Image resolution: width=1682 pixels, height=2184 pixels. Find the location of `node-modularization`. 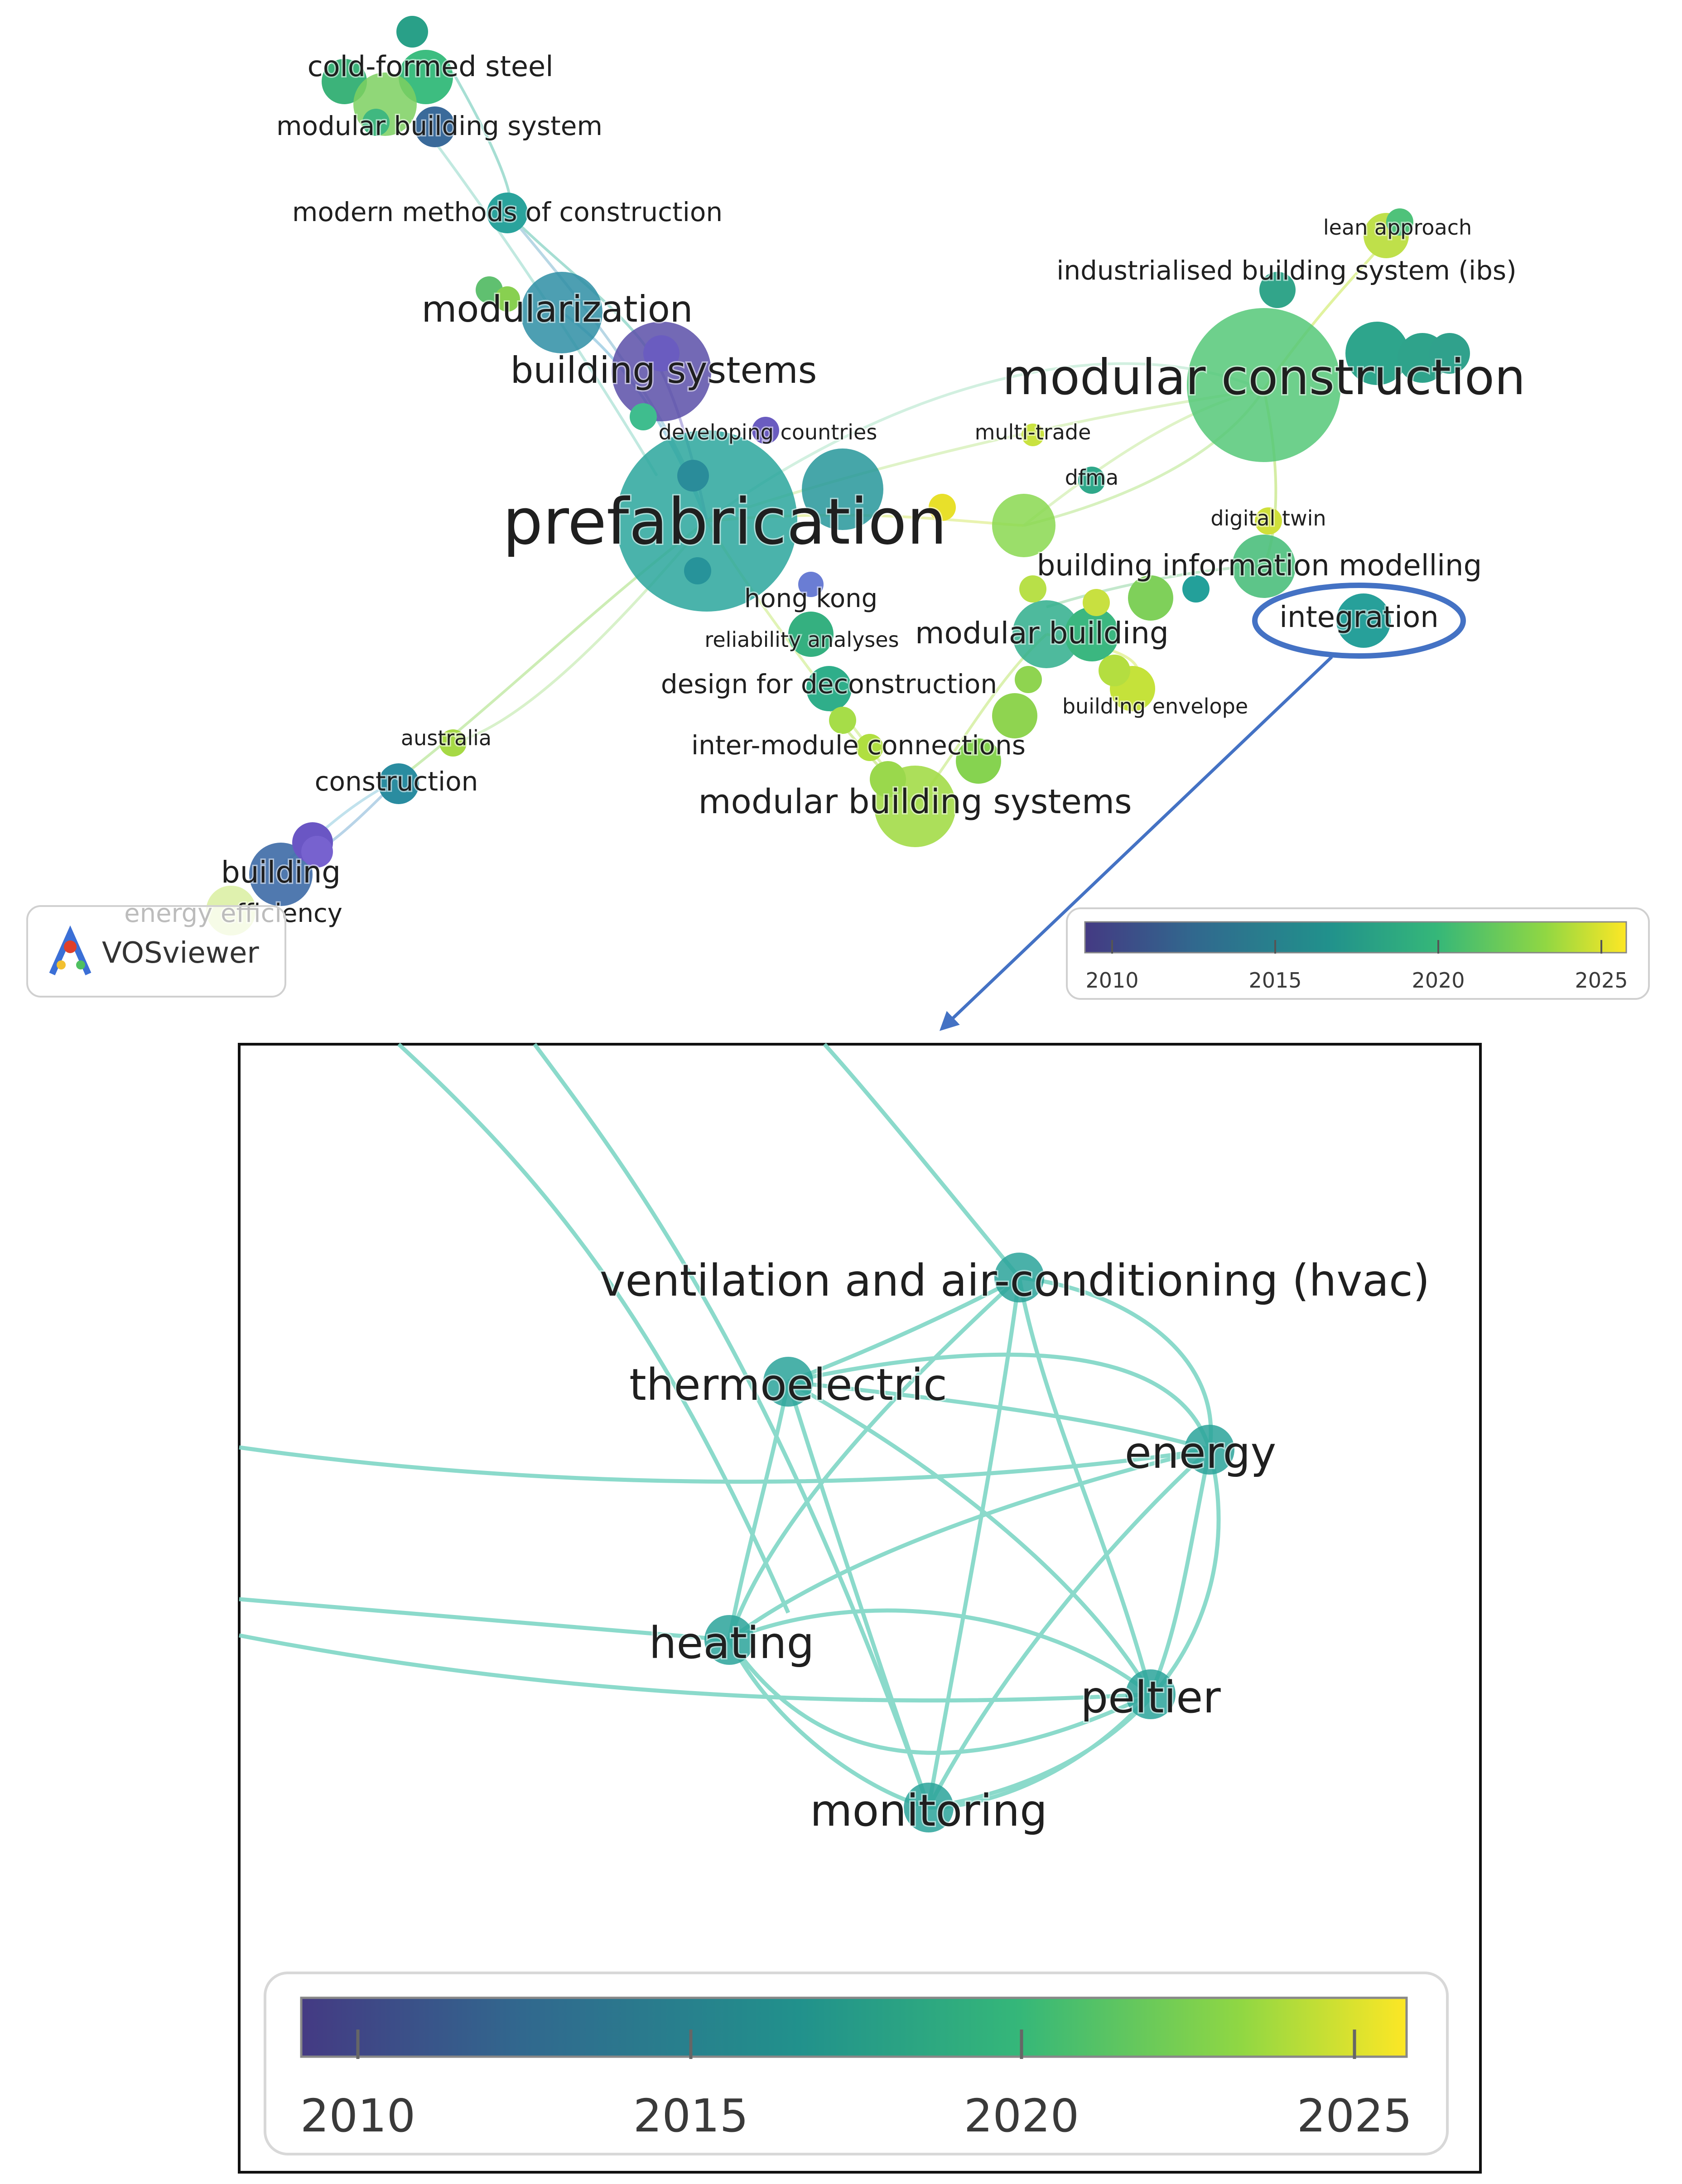

node-modularization is located at coordinates (561, 312).